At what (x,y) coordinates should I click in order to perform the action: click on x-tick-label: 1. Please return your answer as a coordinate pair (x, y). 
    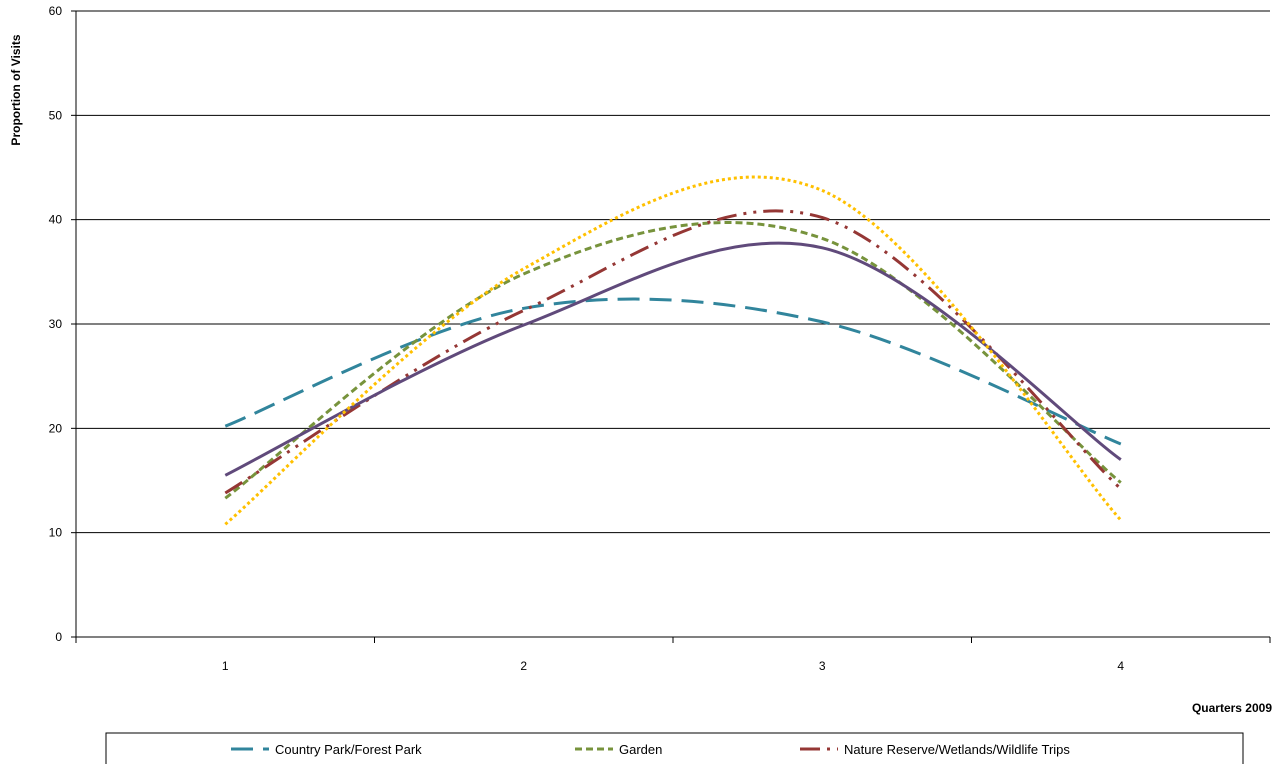
    Looking at the image, I should click on (225, 666).